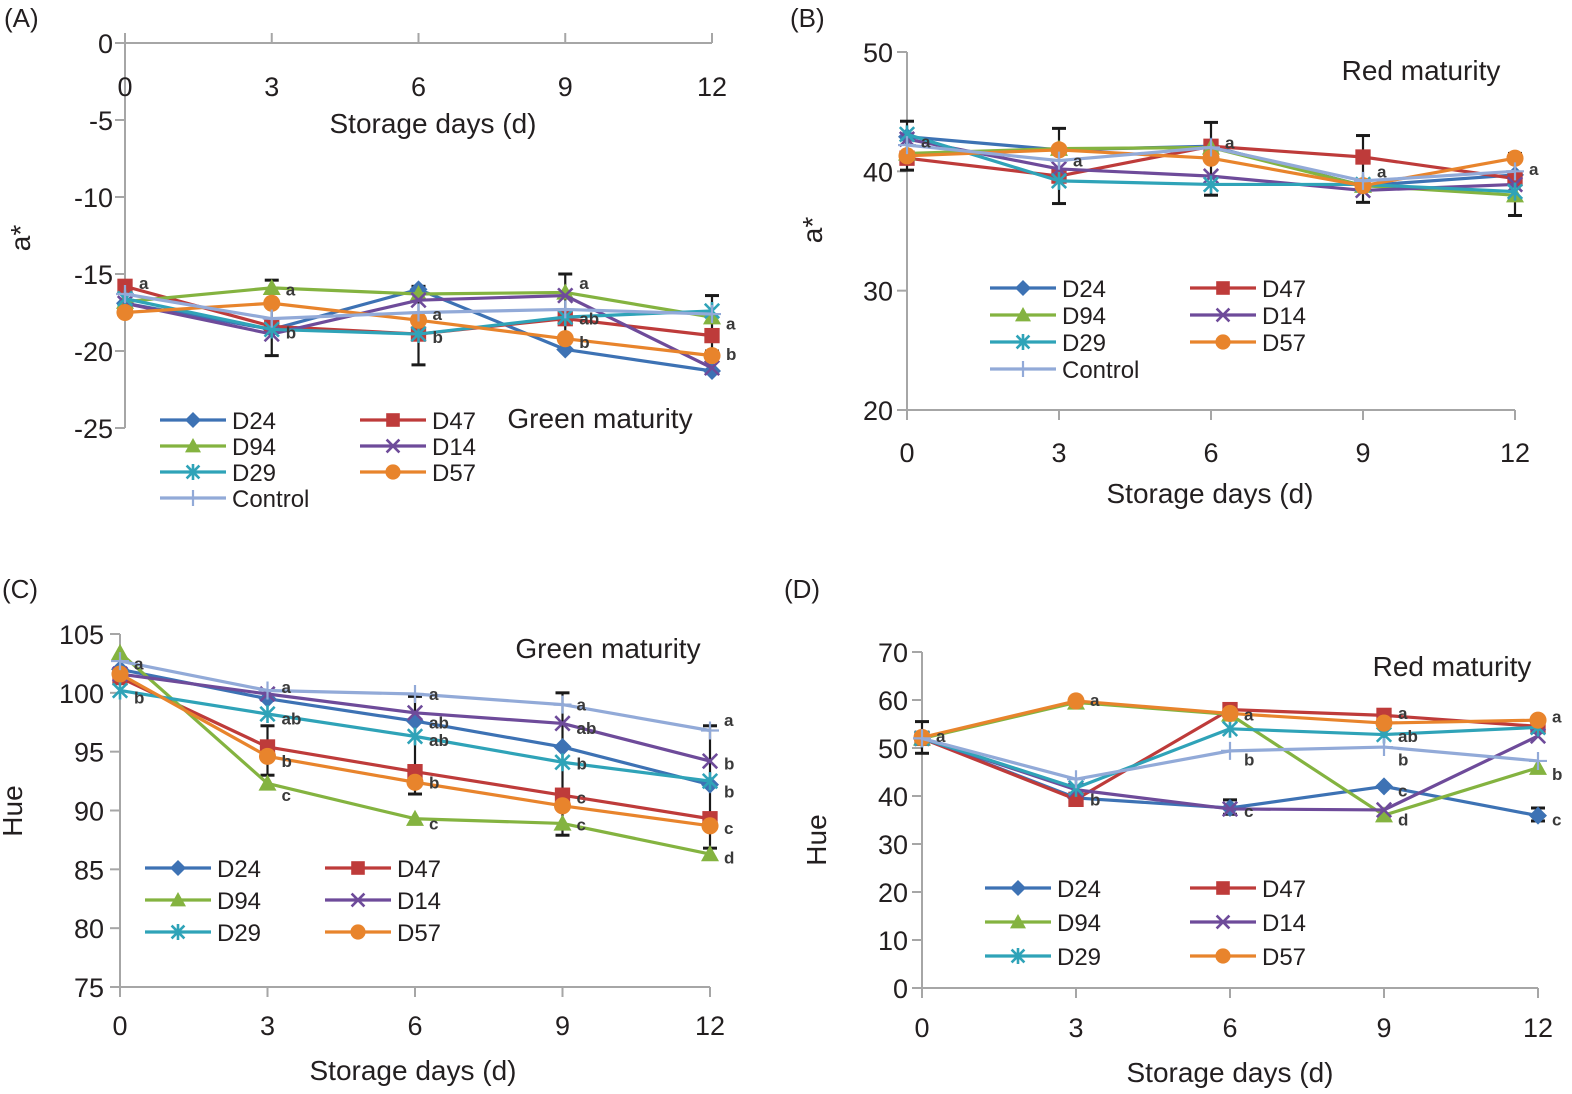  I want to click on panel-a-legend-d14-marker-x, so click(393, 446).